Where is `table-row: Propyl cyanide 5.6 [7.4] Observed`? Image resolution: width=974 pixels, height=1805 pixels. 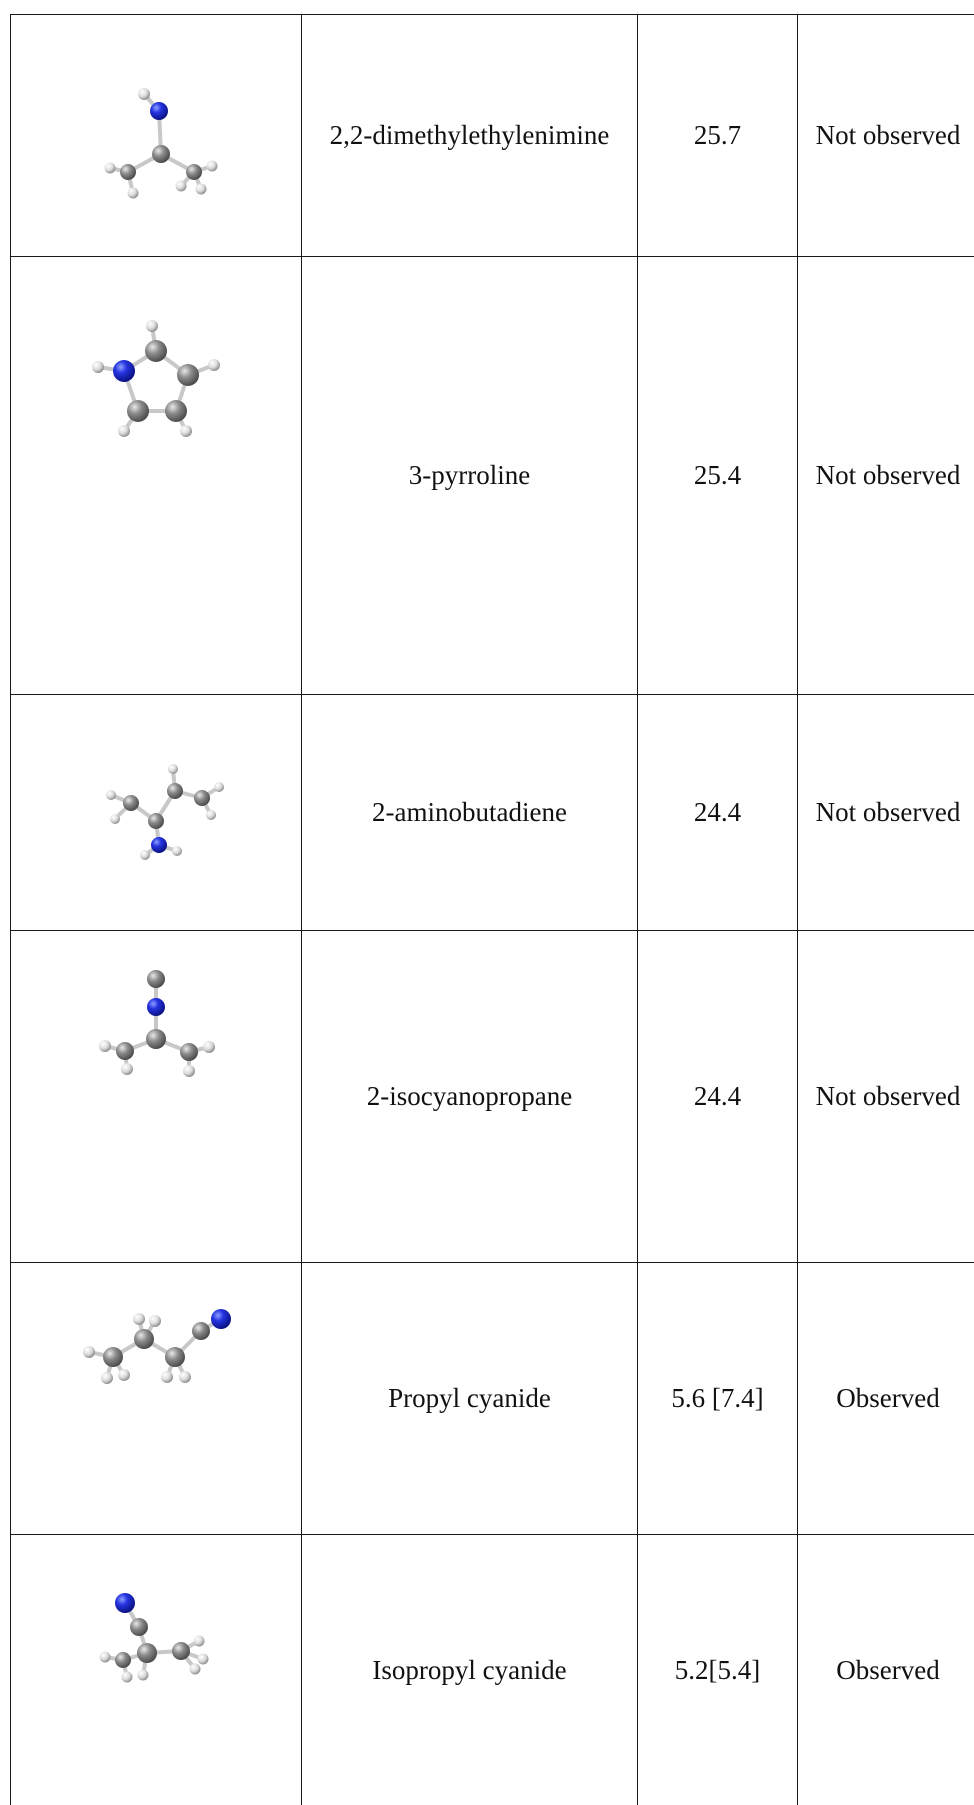 table-row: Propyl cyanide 5.6 [7.4] Observed is located at coordinates (492, 1399).